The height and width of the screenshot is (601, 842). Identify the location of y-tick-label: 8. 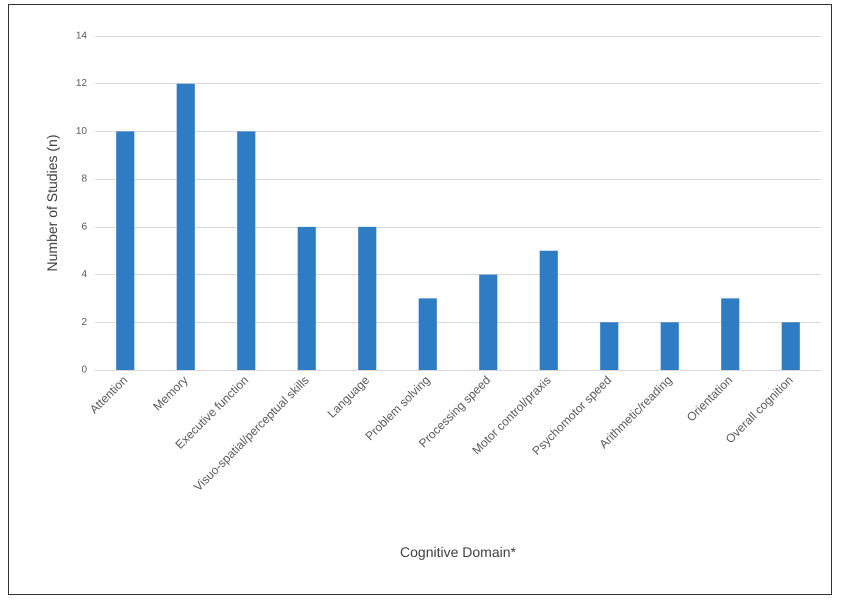
(84, 179).